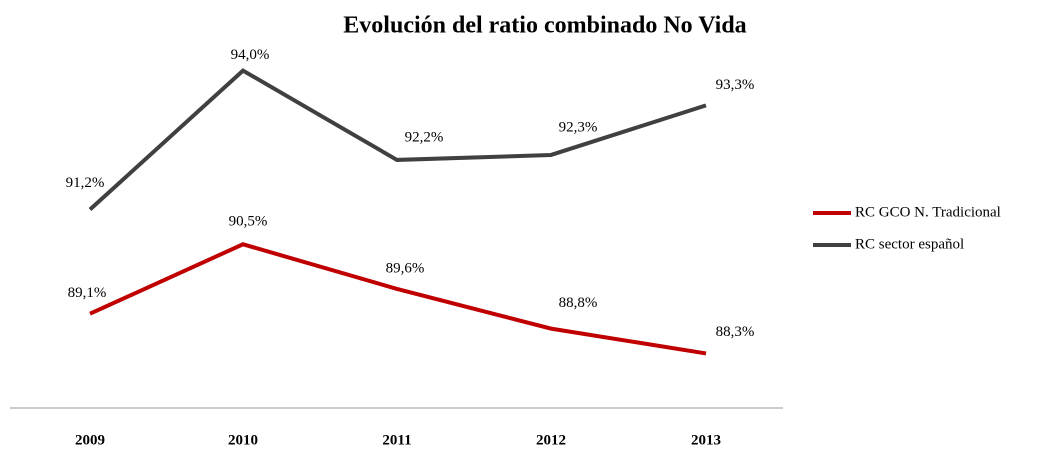  I want to click on data-label: 93,3%, so click(735, 85).